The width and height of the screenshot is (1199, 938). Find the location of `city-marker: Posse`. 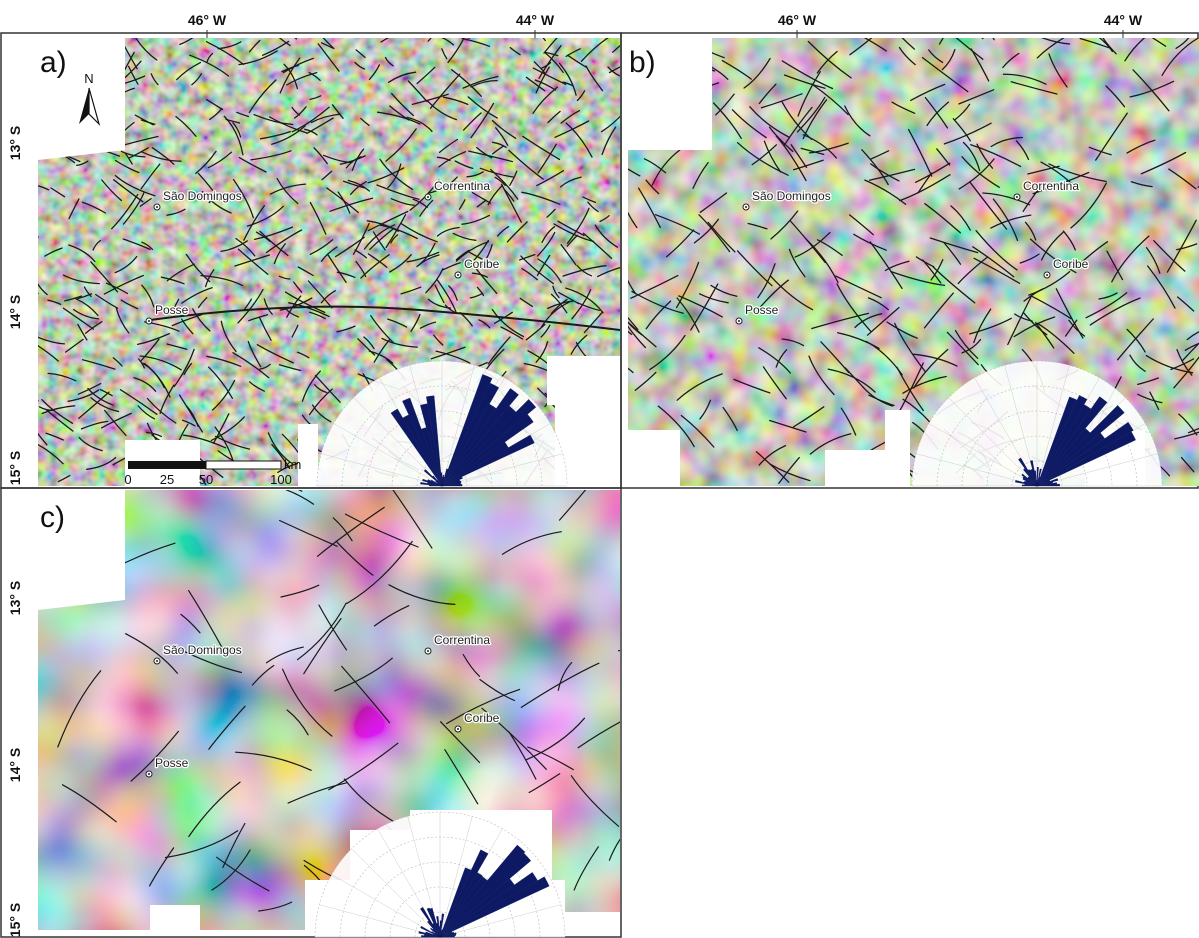

city-marker: Posse is located at coordinates (757, 313).